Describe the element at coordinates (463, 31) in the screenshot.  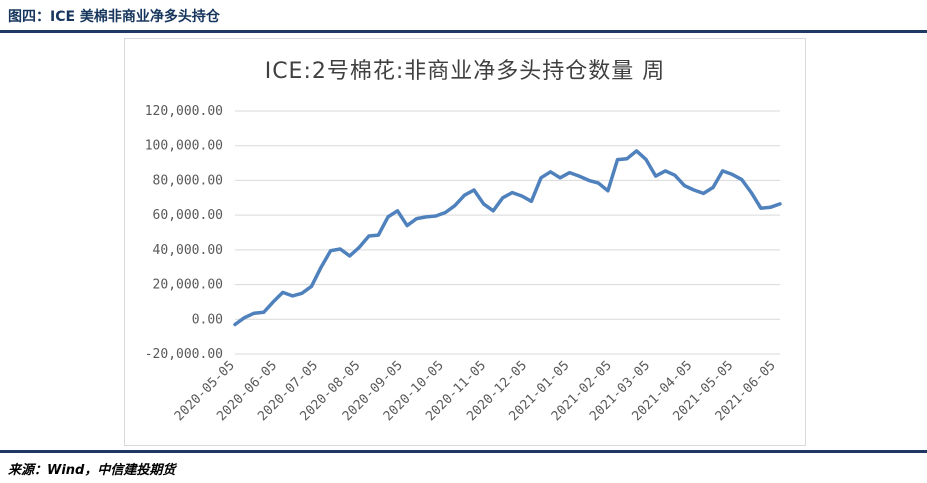
I see `top-divider` at that location.